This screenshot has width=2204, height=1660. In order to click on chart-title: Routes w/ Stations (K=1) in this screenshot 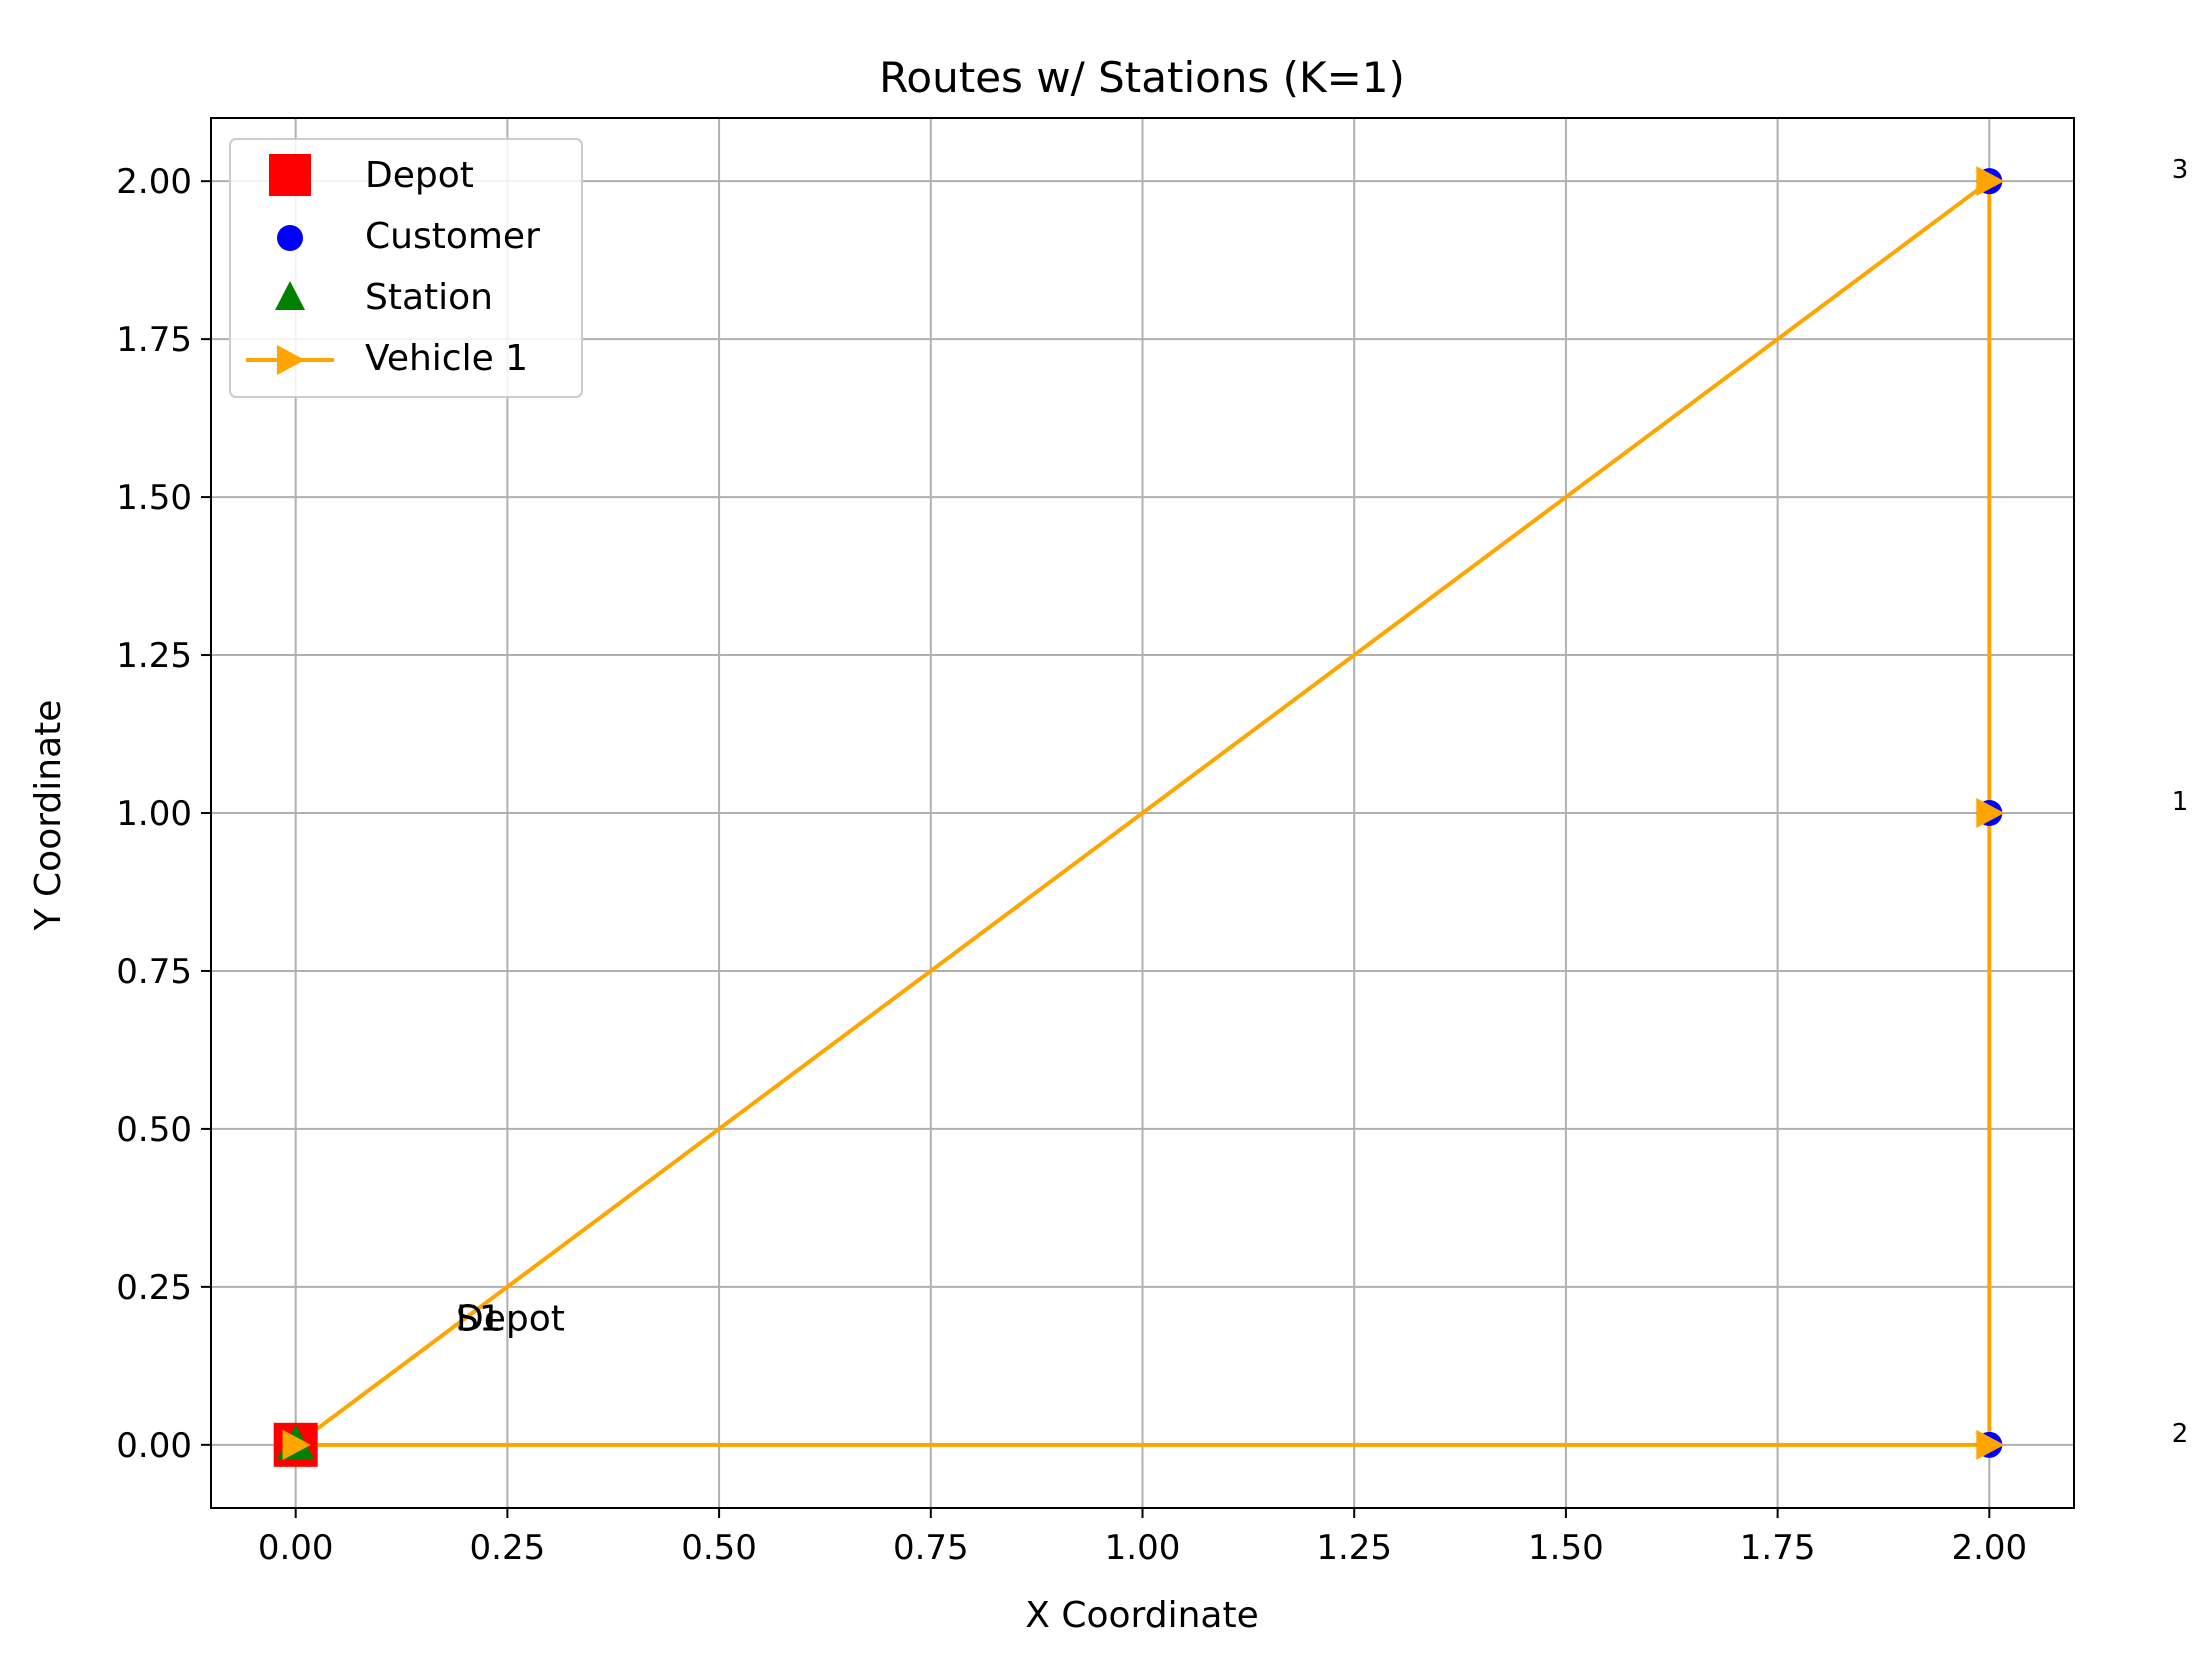, I will do `click(1142, 77)`.